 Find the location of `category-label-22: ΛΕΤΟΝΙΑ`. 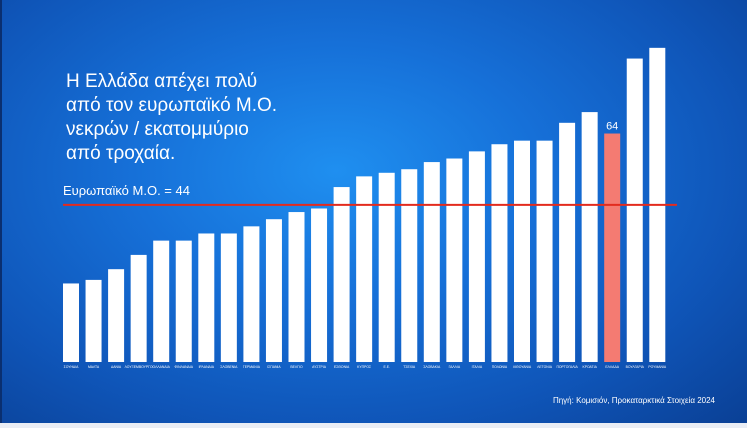

category-label-22: ΛΕΤΟΝΙΑ is located at coordinates (545, 367).